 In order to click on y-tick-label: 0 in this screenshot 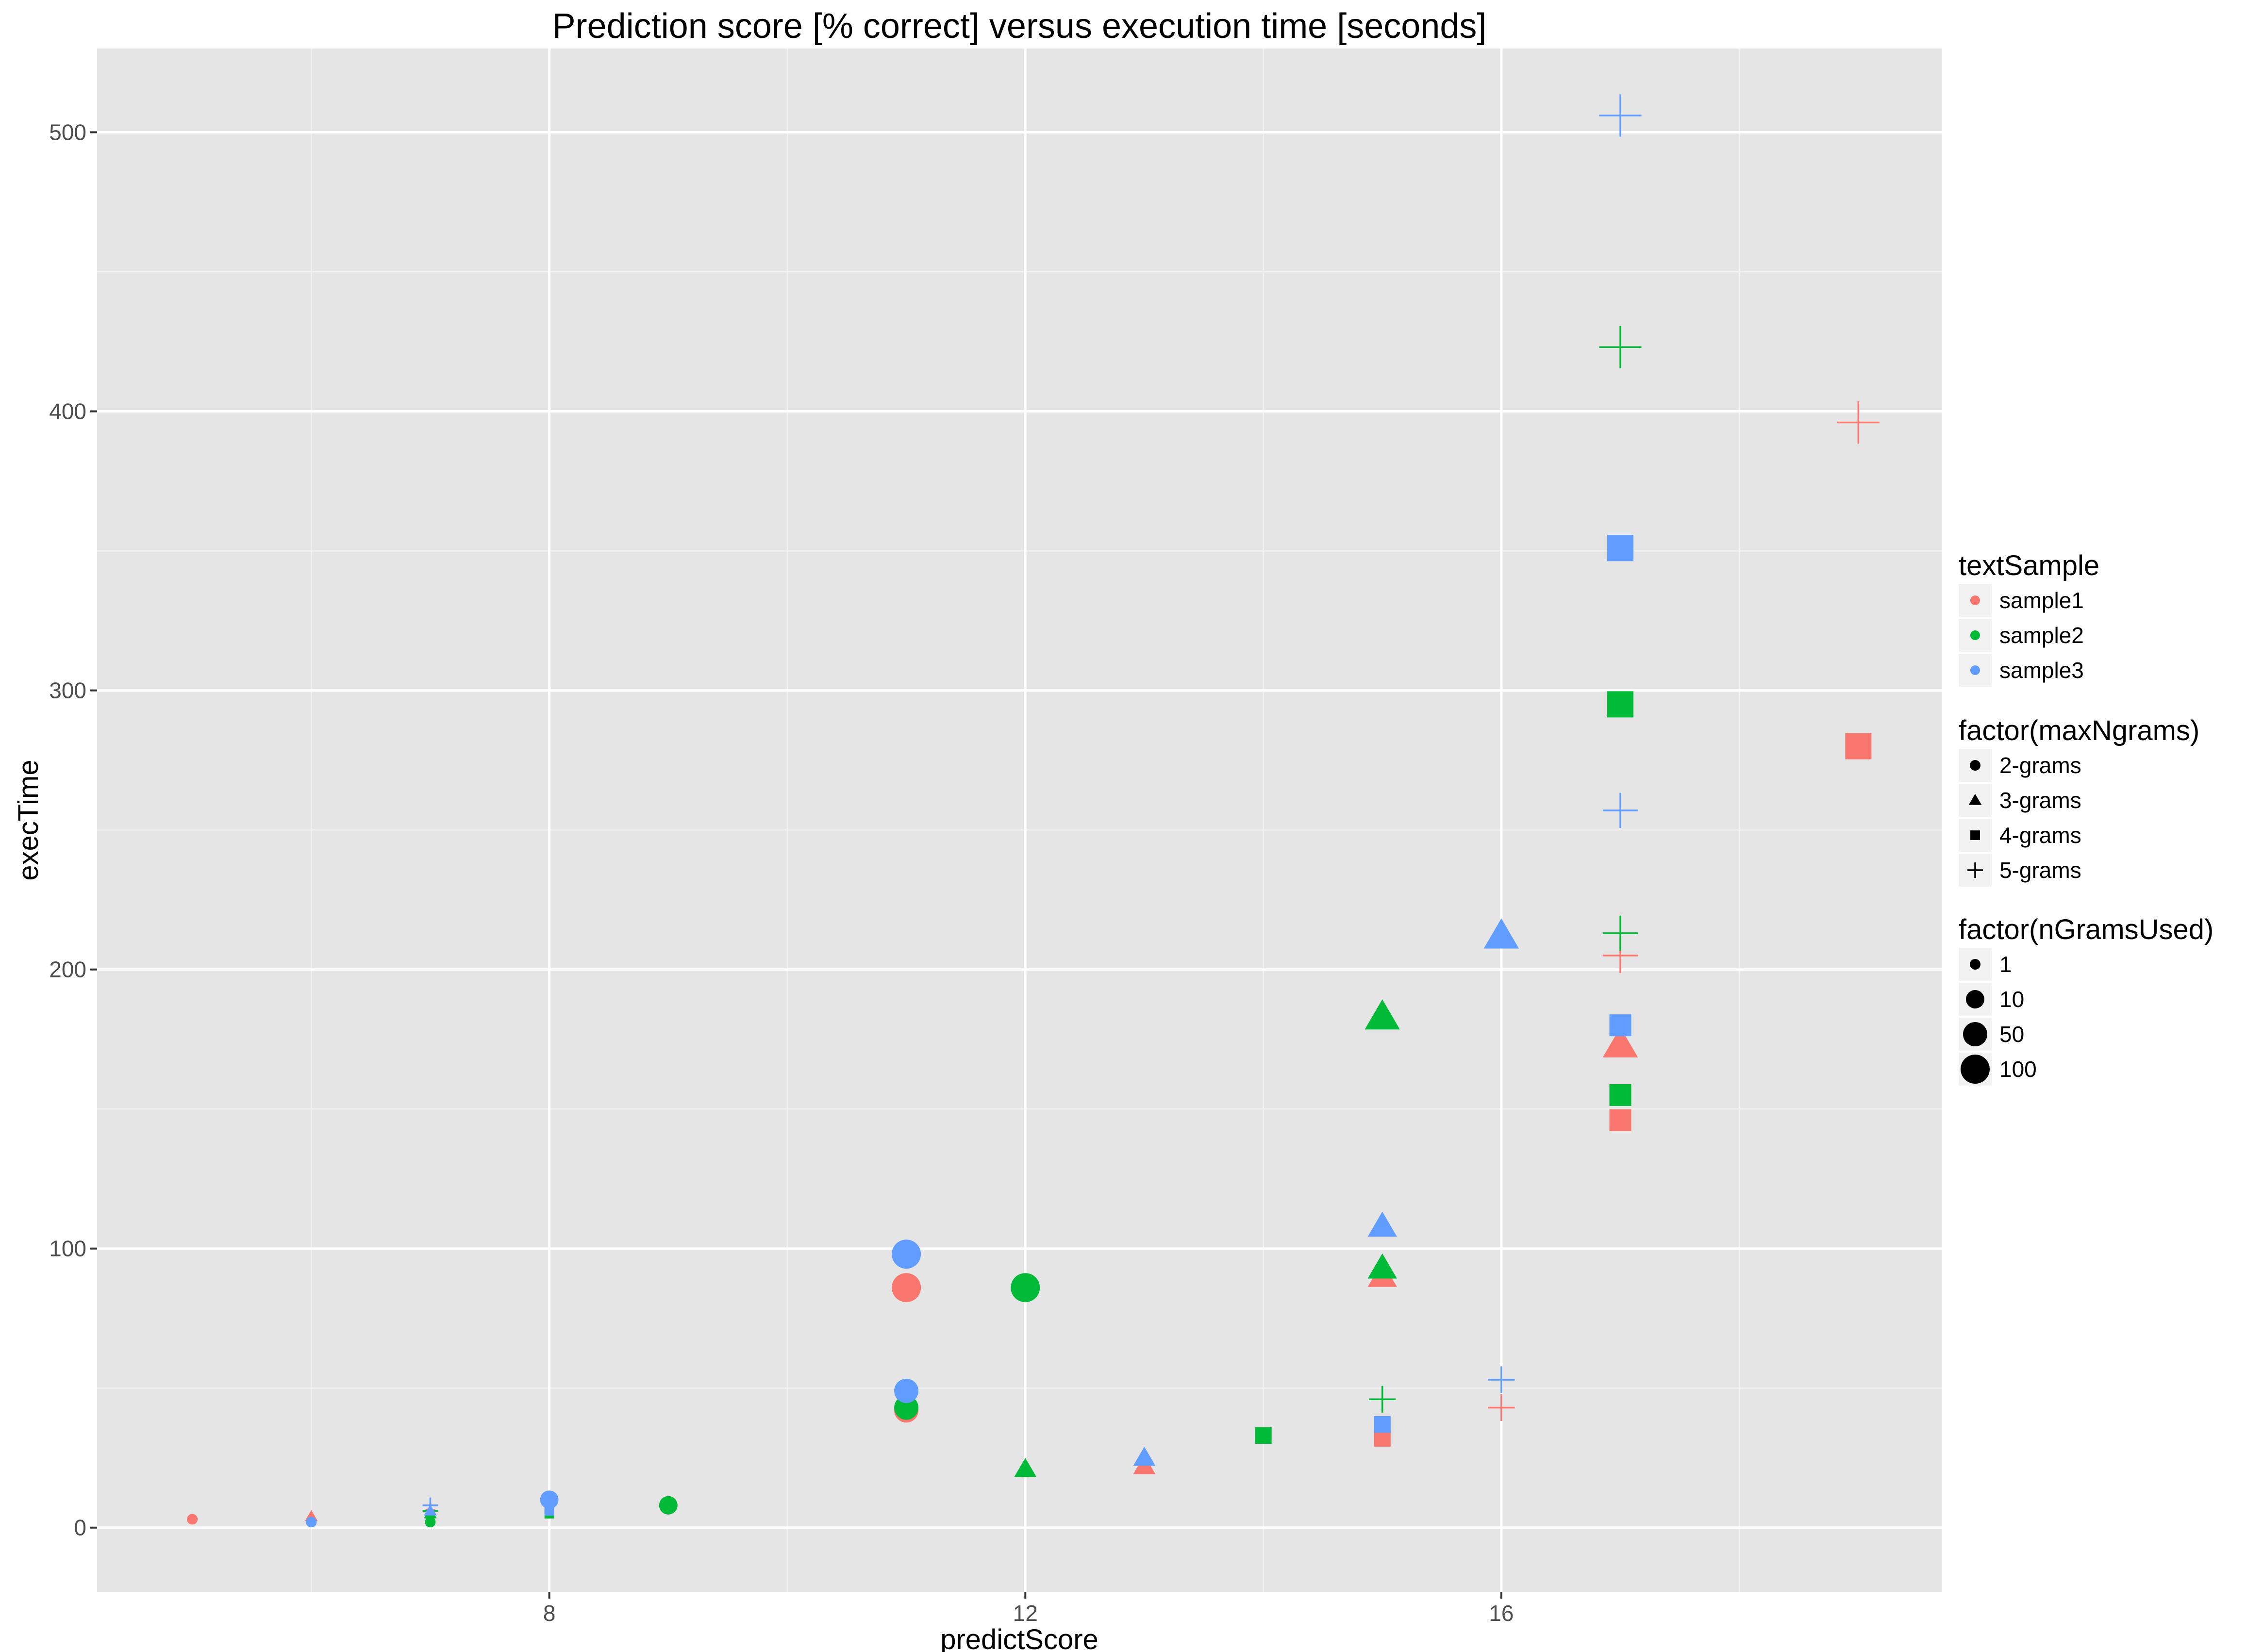, I will do `click(80, 1527)`.